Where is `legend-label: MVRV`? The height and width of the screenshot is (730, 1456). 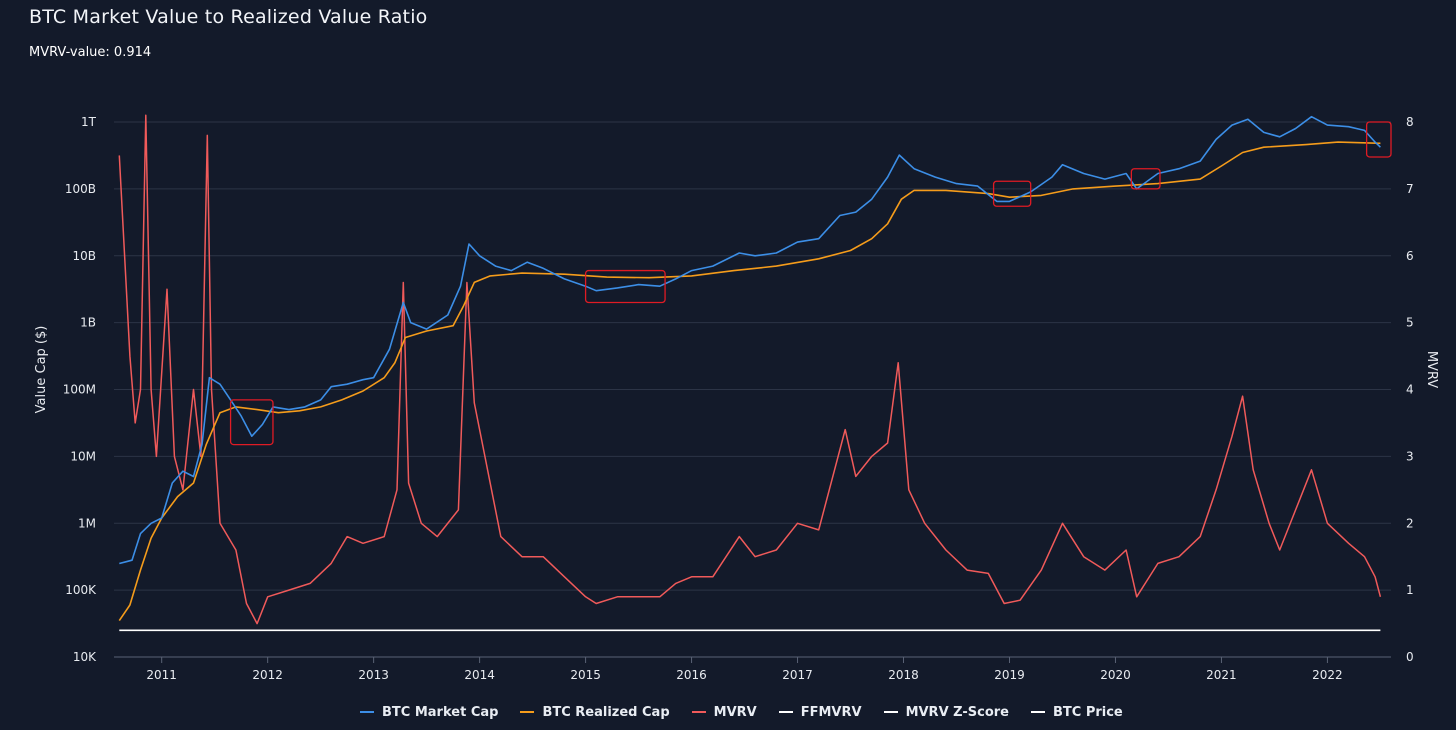
legend-label: MVRV is located at coordinates (735, 712).